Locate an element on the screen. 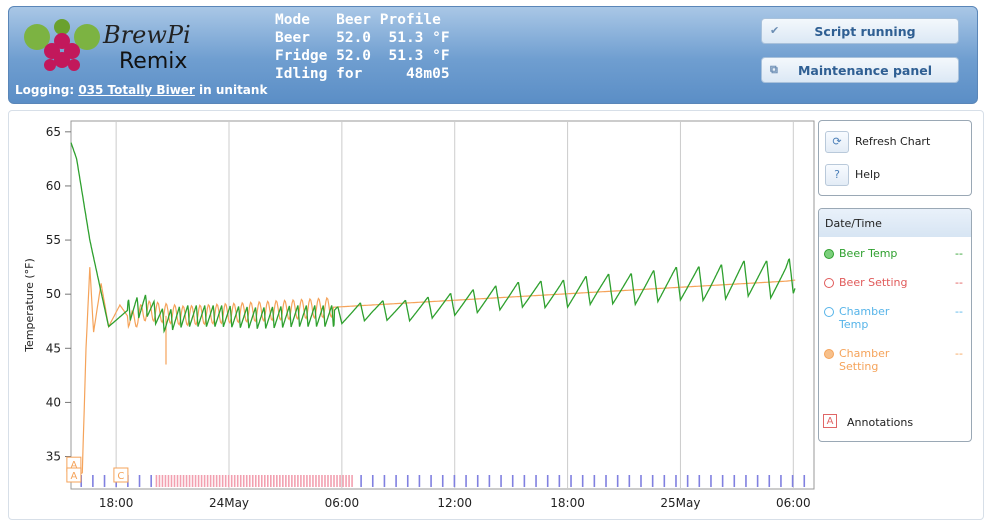 This screenshot has height=526, width=994. y-tick-label: 35 is located at coordinates (53, 457).